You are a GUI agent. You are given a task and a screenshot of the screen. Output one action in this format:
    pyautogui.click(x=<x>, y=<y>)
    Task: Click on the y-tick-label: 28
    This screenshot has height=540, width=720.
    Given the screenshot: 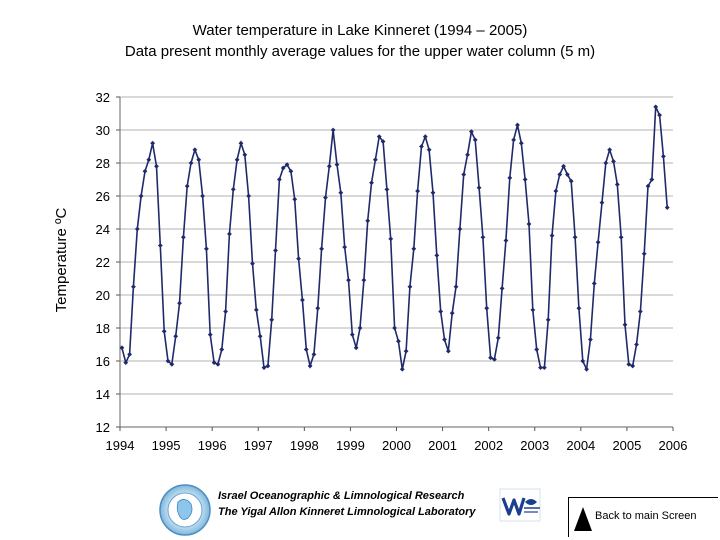 What is the action you would take?
    pyautogui.click(x=103, y=163)
    